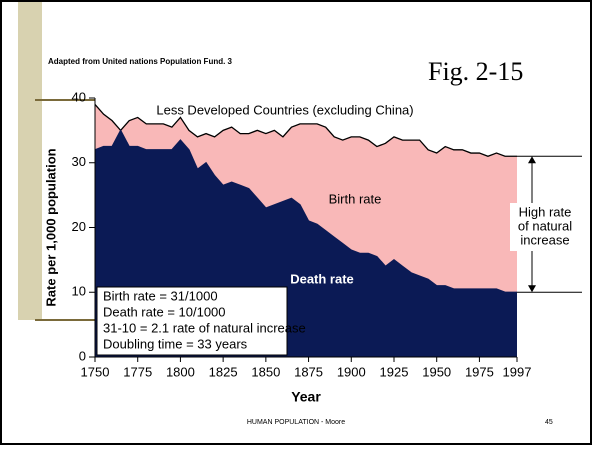 This screenshot has height=450, width=592. What do you see at coordinates (175, 343) in the screenshot?
I see `info-line: Doubling time = 33 years` at bounding box center [175, 343].